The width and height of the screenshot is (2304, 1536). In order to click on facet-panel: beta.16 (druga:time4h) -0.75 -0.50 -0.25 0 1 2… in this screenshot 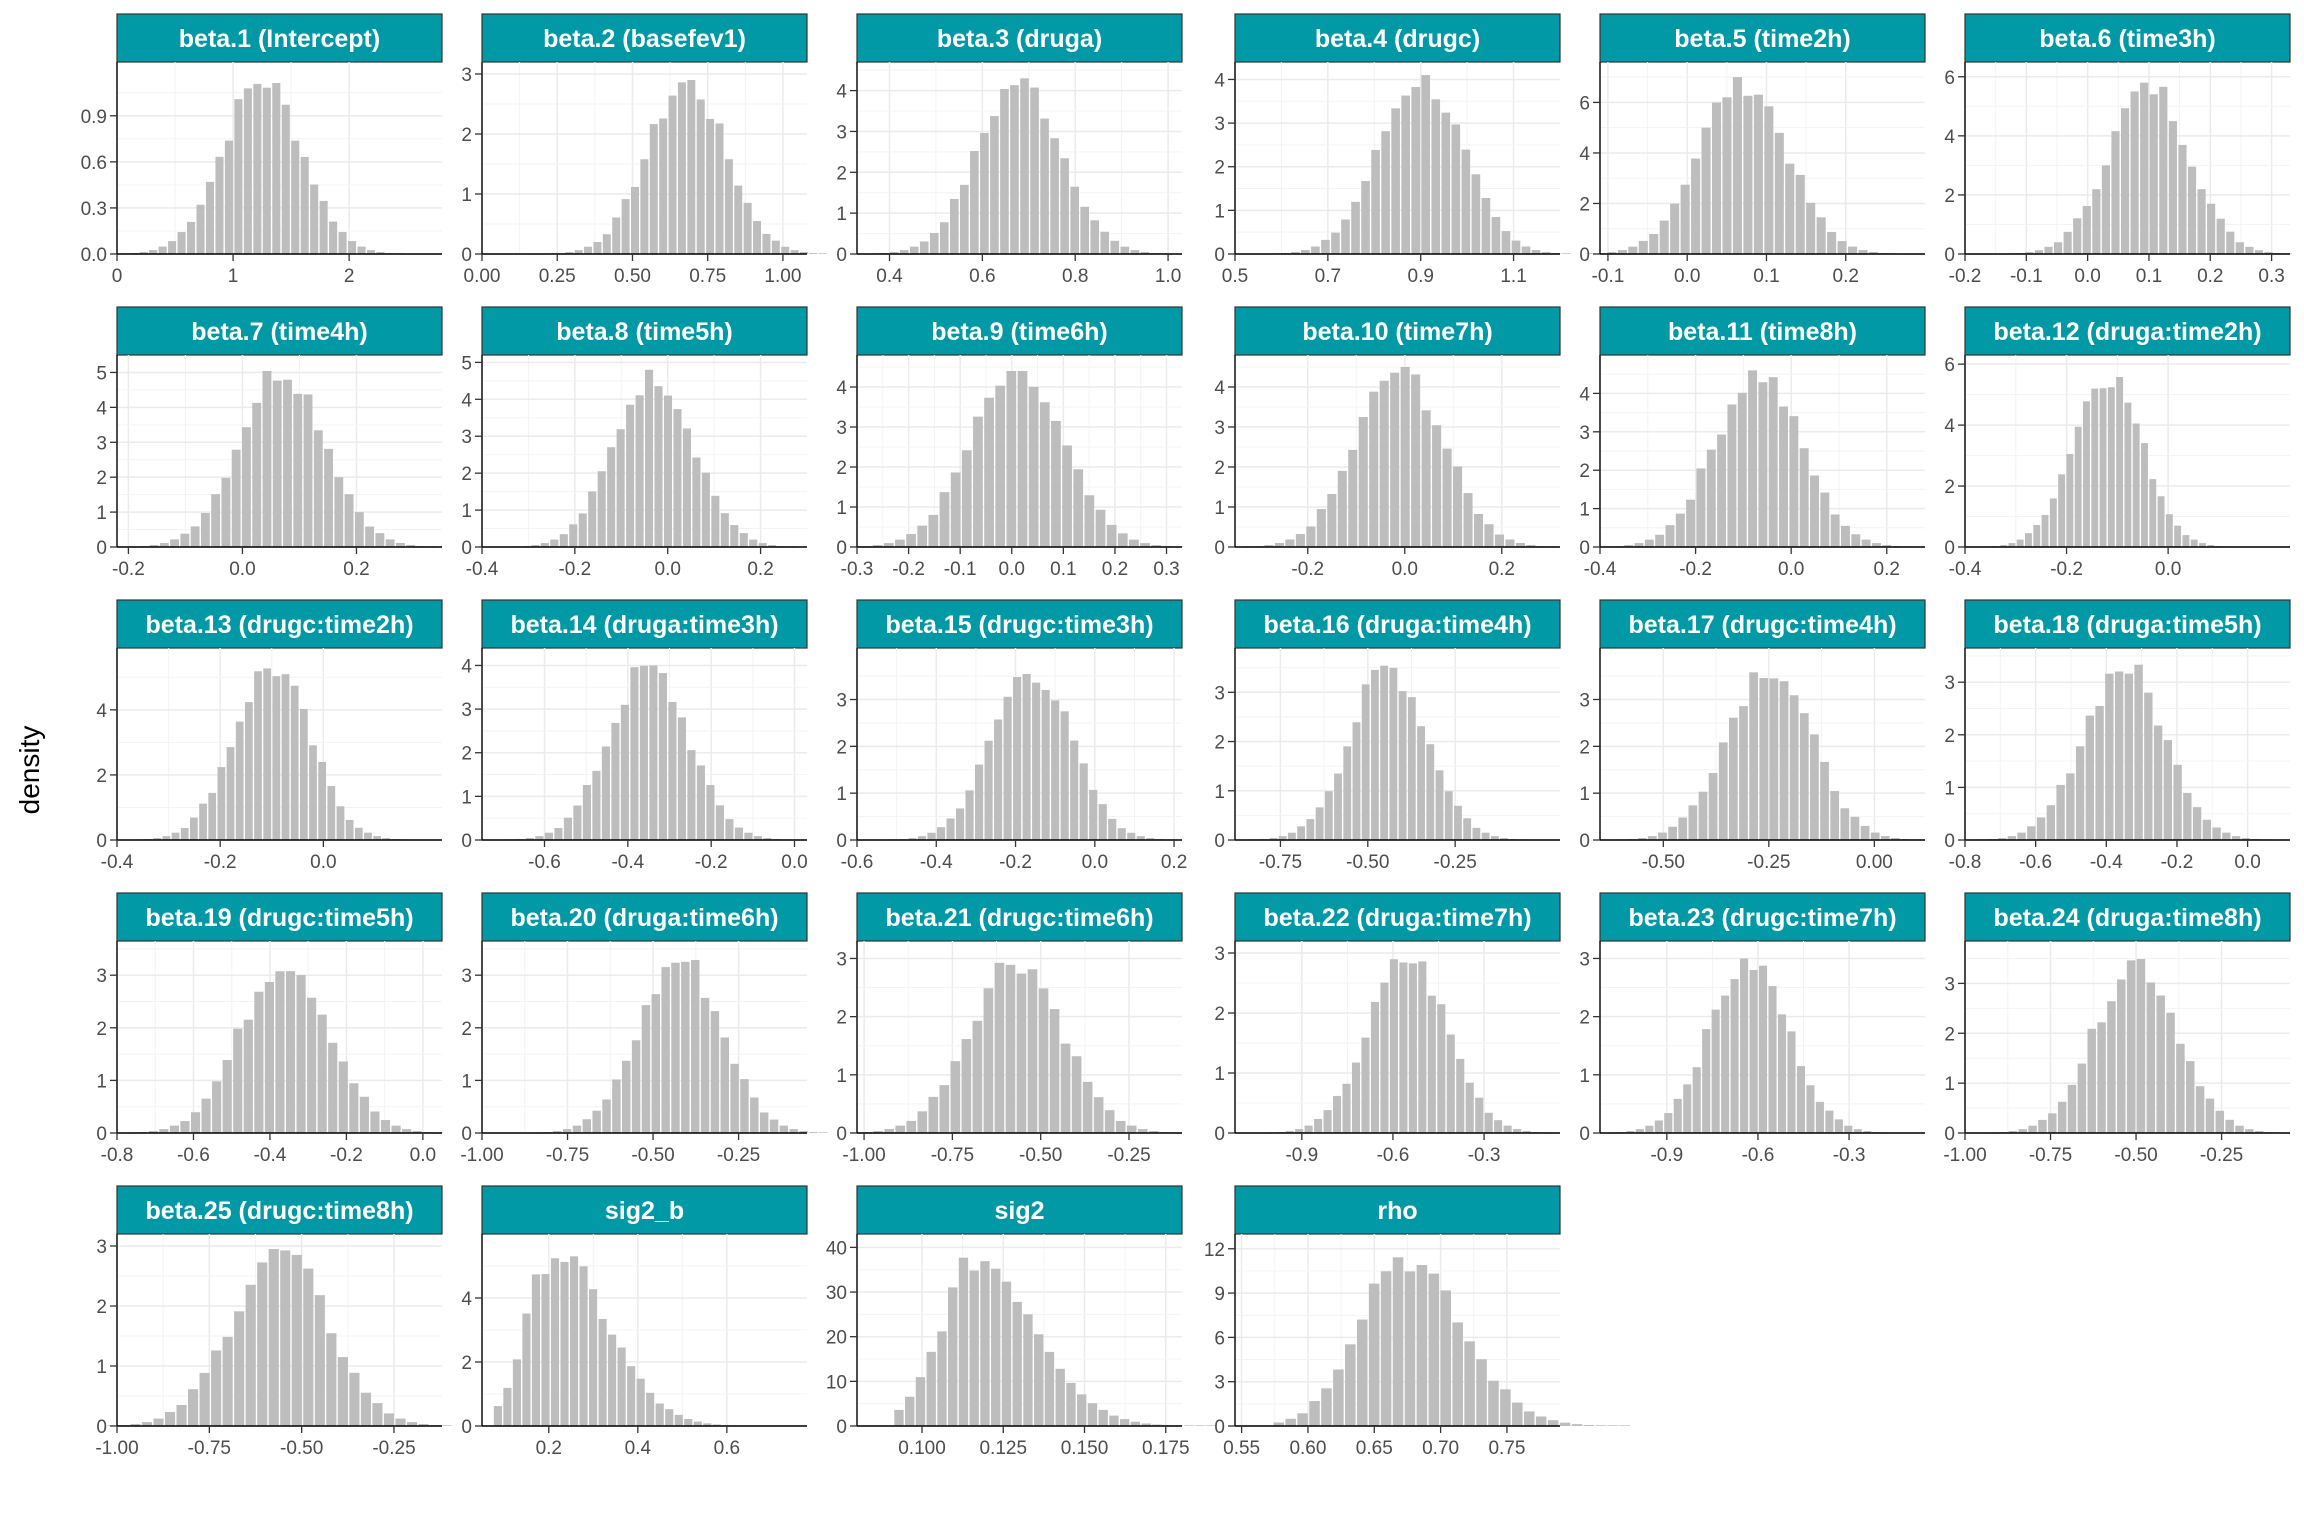, I will do `click(1387, 736)`.